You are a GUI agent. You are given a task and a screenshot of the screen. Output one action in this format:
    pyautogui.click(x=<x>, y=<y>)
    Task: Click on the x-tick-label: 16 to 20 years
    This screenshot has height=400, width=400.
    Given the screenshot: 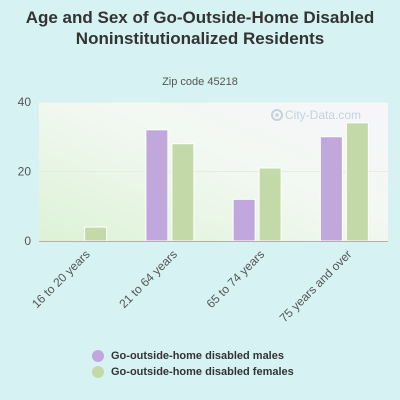 What is the action you would take?
    pyautogui.click(x=61, y=279)
    